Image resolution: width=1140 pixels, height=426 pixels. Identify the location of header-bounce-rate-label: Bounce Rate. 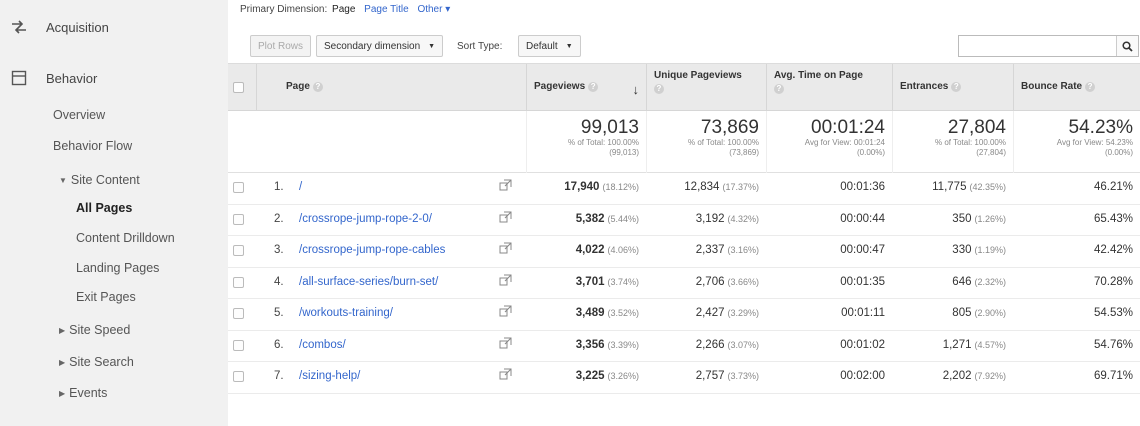
(1052, 86).